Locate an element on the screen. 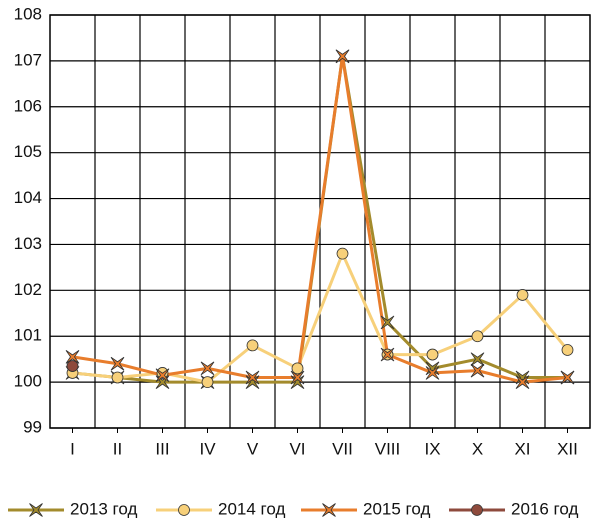 This screenshot has height=530, width=591. legend-label: 2016 год is located at coordinates (544, 508).